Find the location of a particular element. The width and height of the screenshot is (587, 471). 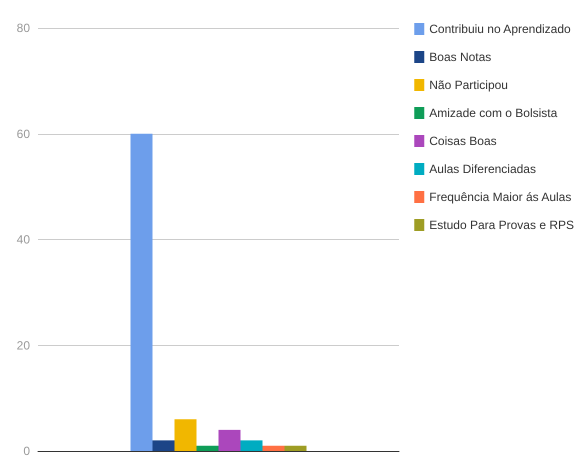

legend-label: Amizade com o Bolsista is located at coordinates (493, 113).